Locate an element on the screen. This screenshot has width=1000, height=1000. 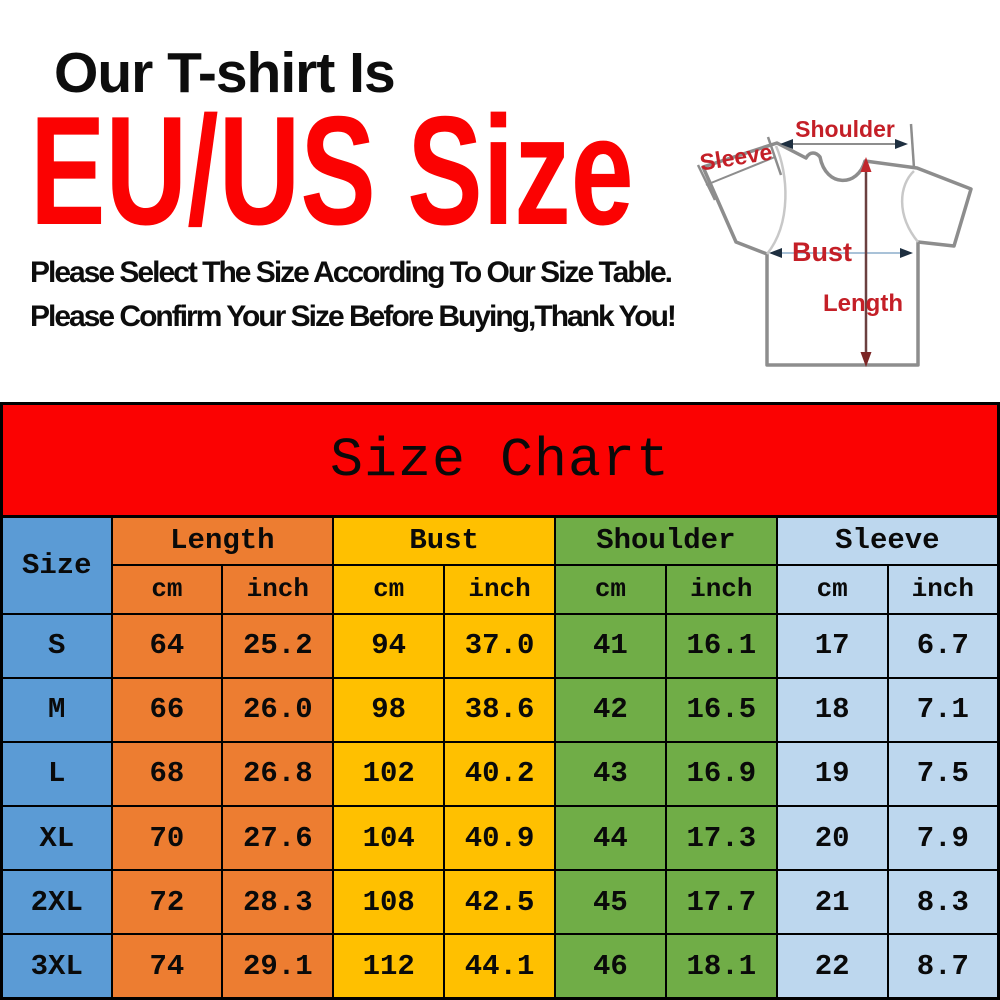
data-cell: 16.5 is located at coordinates (721, 709).